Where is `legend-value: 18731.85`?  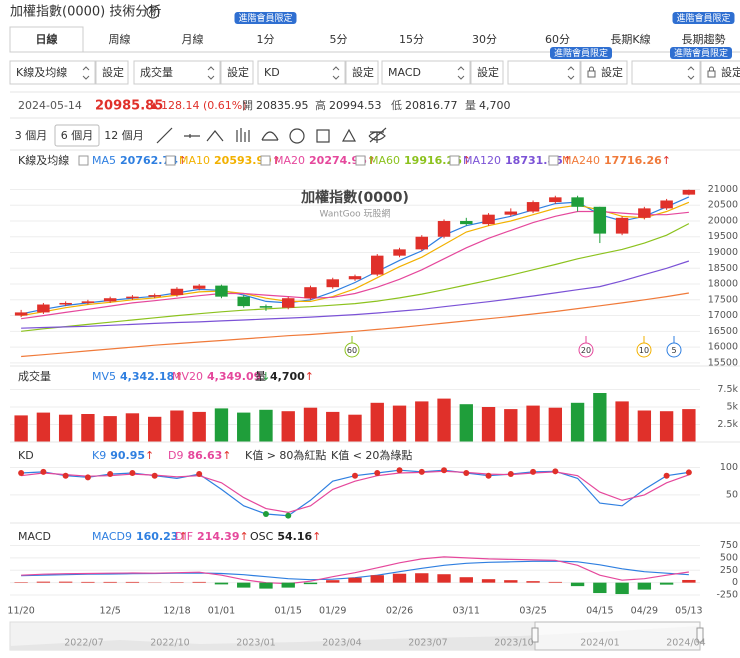
legend-value: 18731.85 is located at coordinates (534, 160).